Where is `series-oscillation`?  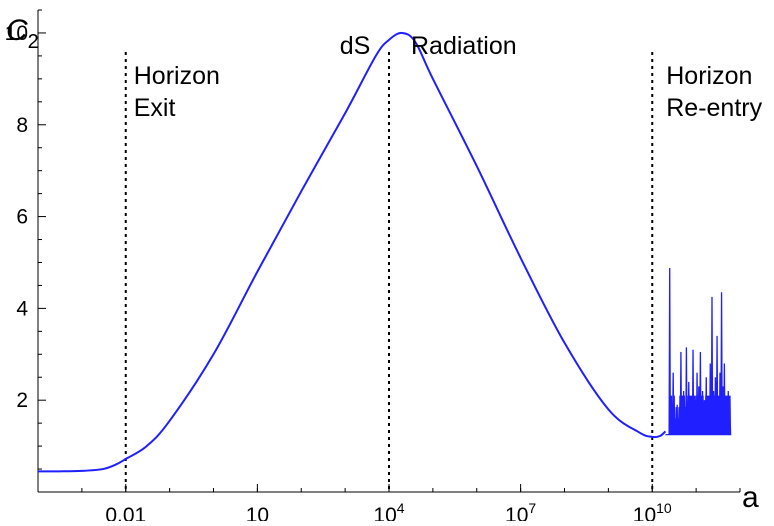
series-oscillation is located at coordinates (698, 351).